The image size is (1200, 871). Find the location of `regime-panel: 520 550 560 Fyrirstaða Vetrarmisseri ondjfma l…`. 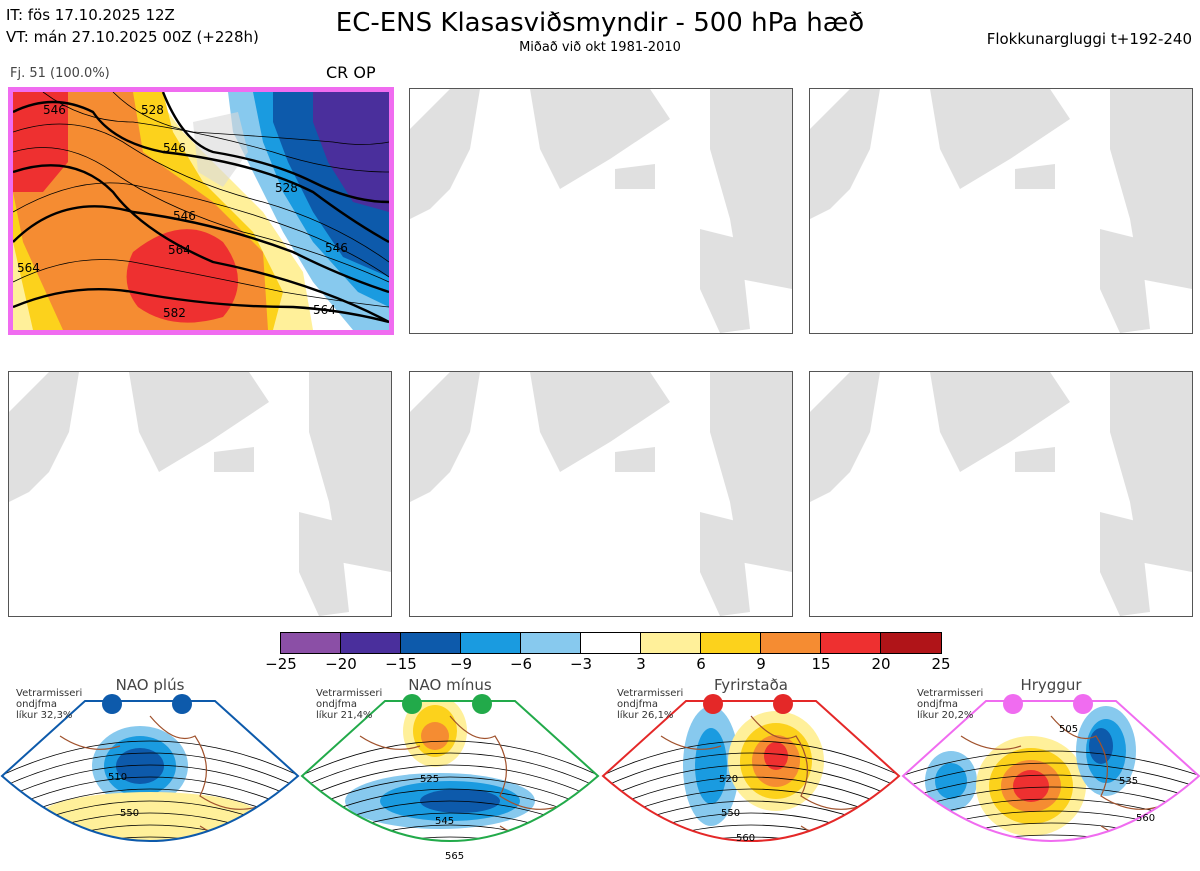

regime-panel: 520 550 560 Fyrirstaða Vetrarmisseri ondjfma l… is located at coordinates (751, 773).